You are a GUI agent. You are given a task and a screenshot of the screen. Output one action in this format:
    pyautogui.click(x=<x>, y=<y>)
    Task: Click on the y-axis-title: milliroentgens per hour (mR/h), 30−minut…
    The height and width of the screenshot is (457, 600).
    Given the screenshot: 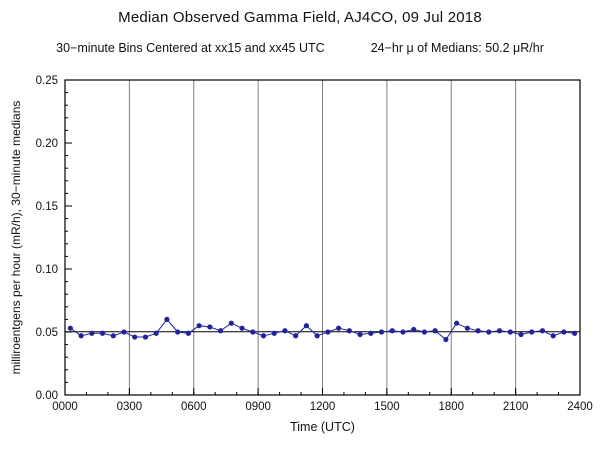 What is the action you would take?
    pyautogui.click(x=16, y=238)
    